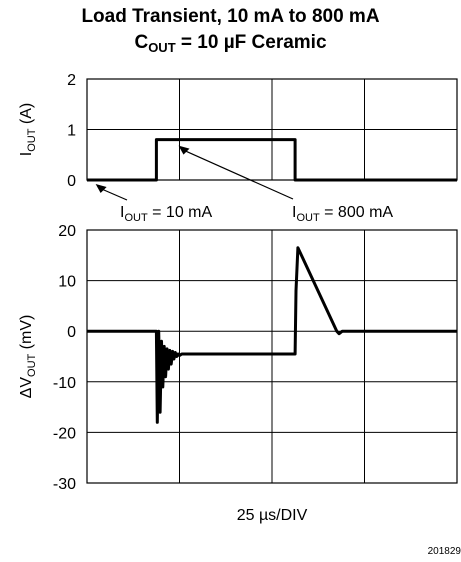 The height and width of the screenshot is (562, 461). What do you see at coordinates (64, 484) in the screenshot?
I see `vout-tick-label: -30` at bounding box center [64, 484].